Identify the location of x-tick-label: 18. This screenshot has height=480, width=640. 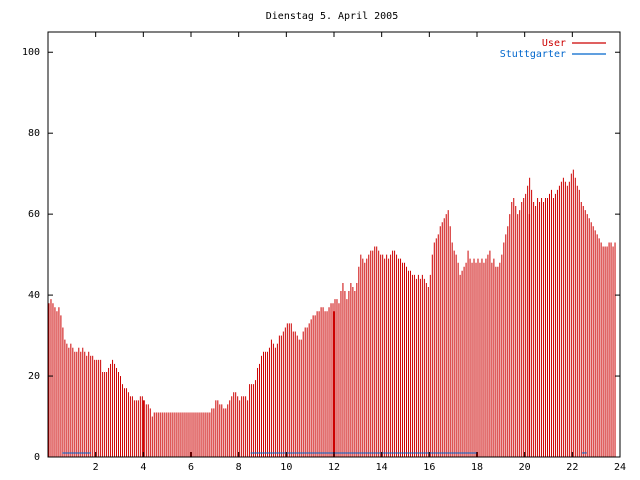
(477, 467).